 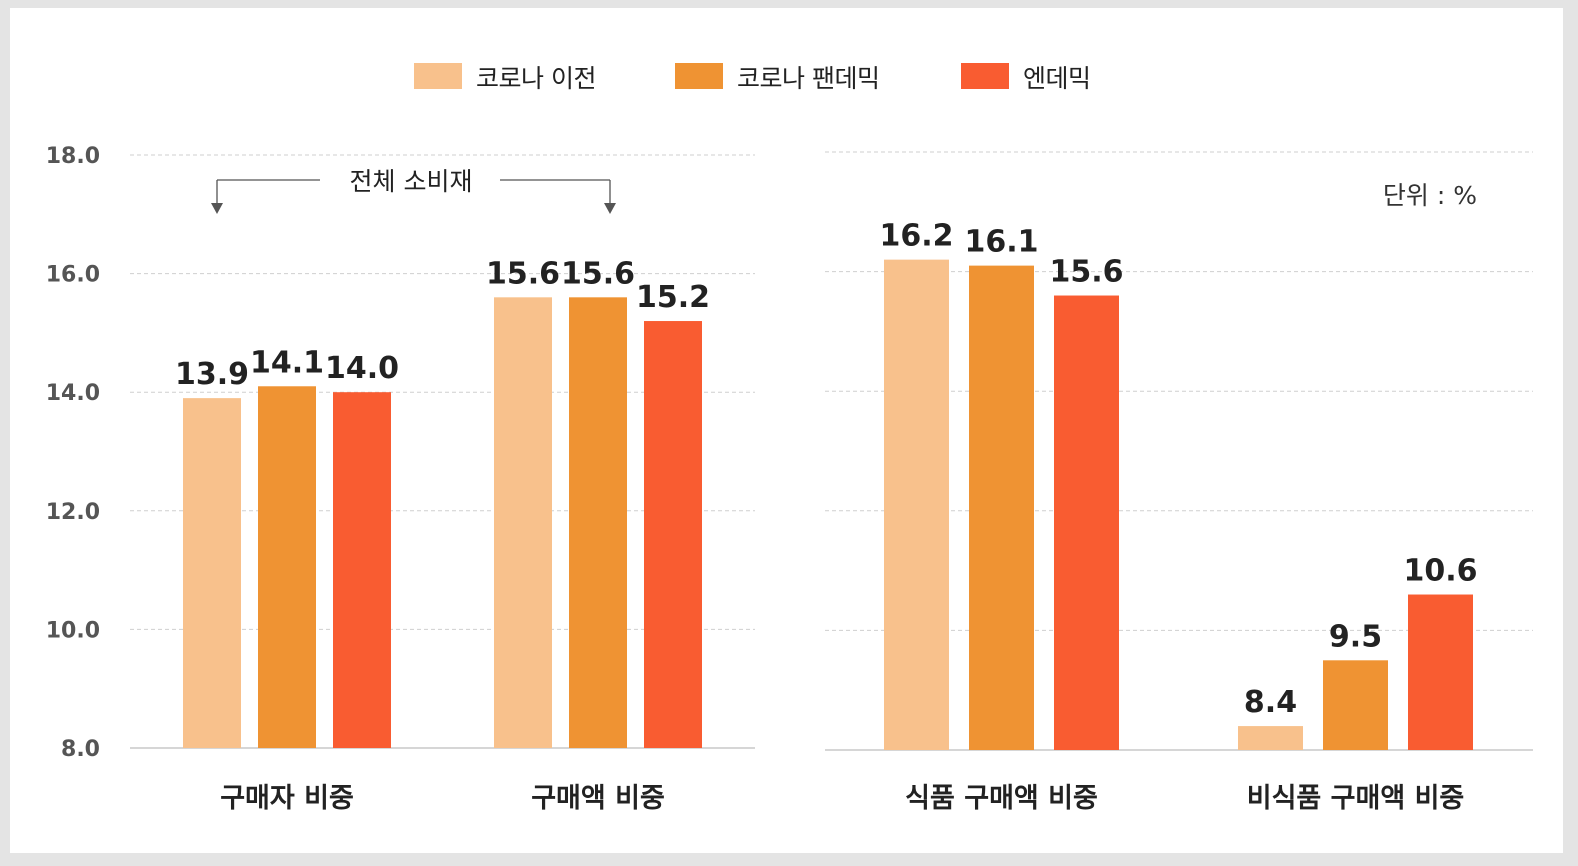 I want to click on legend-swatch-endemic, so click(x=985, y=76).